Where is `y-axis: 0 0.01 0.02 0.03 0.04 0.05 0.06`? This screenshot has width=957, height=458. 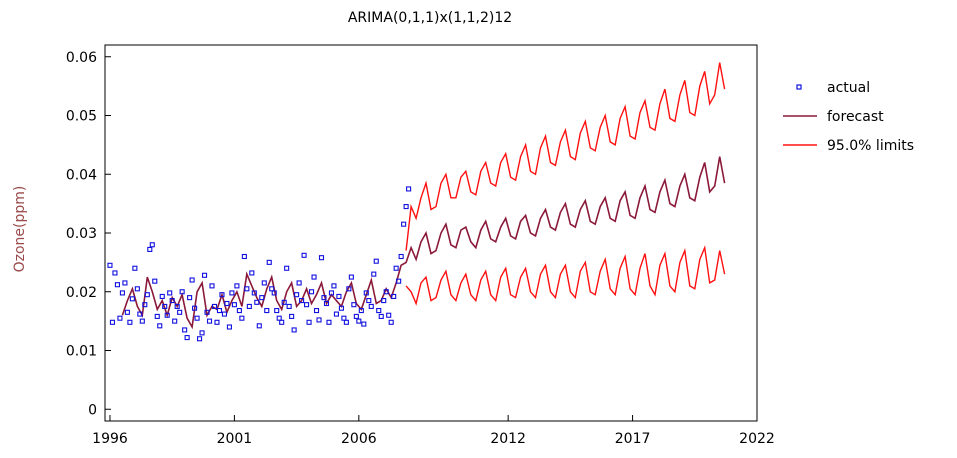 y-axis: 0 0.01 0.02 0.03 0.04 0.05 0.06 is located at coordinates (88, 234).